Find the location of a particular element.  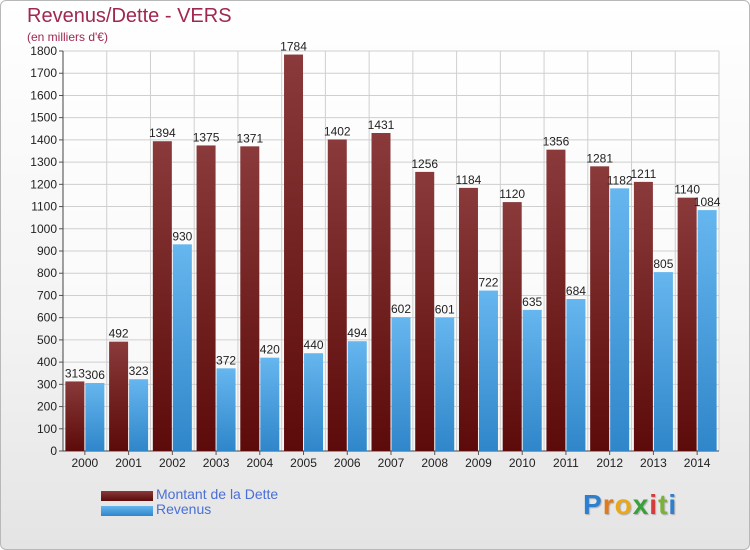

logo-letter: x is located at coordinates (641, 504).